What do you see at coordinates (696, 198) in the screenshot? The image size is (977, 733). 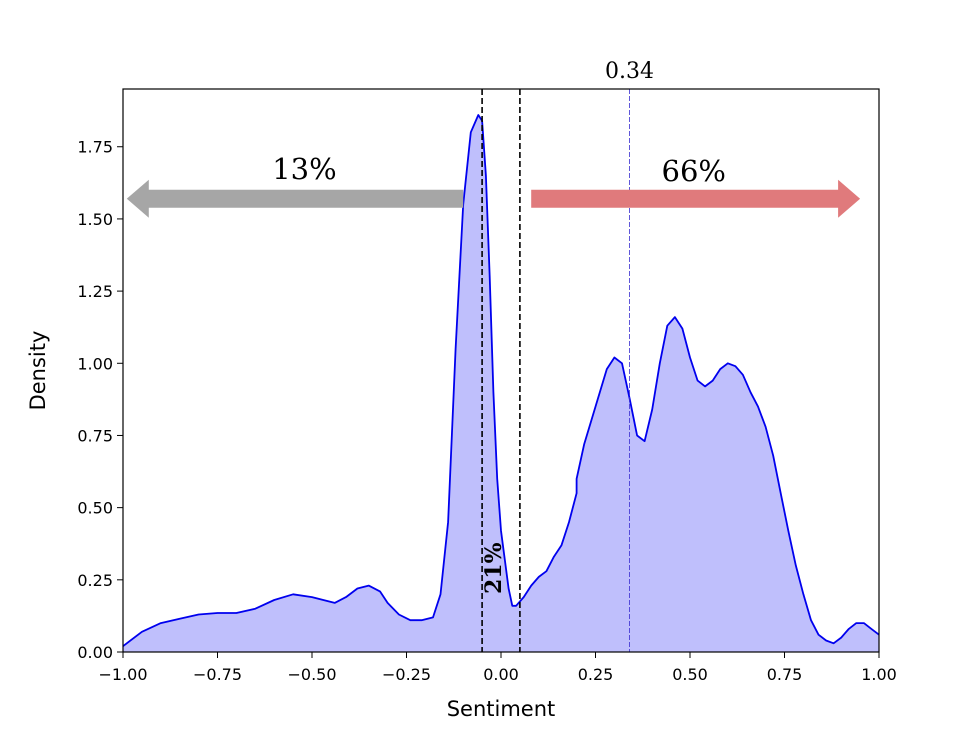 I see `positive-share-arrow` at bounding box center [696, 198].